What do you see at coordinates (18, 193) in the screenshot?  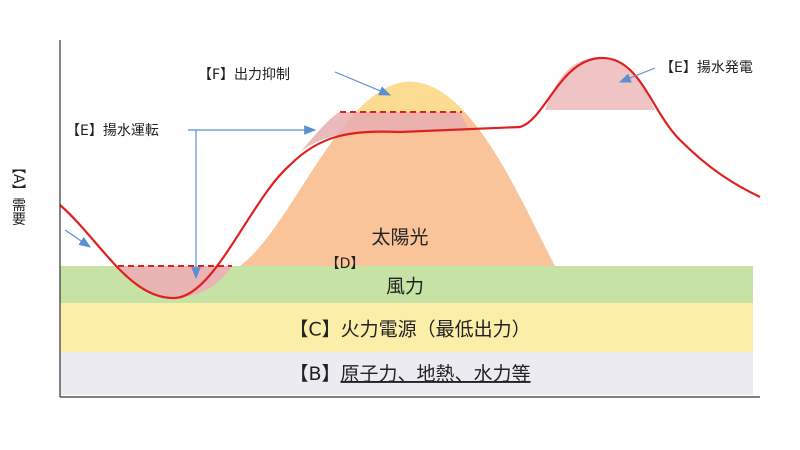 I see `label: 【A】需要` at bounding box center [18, 193].